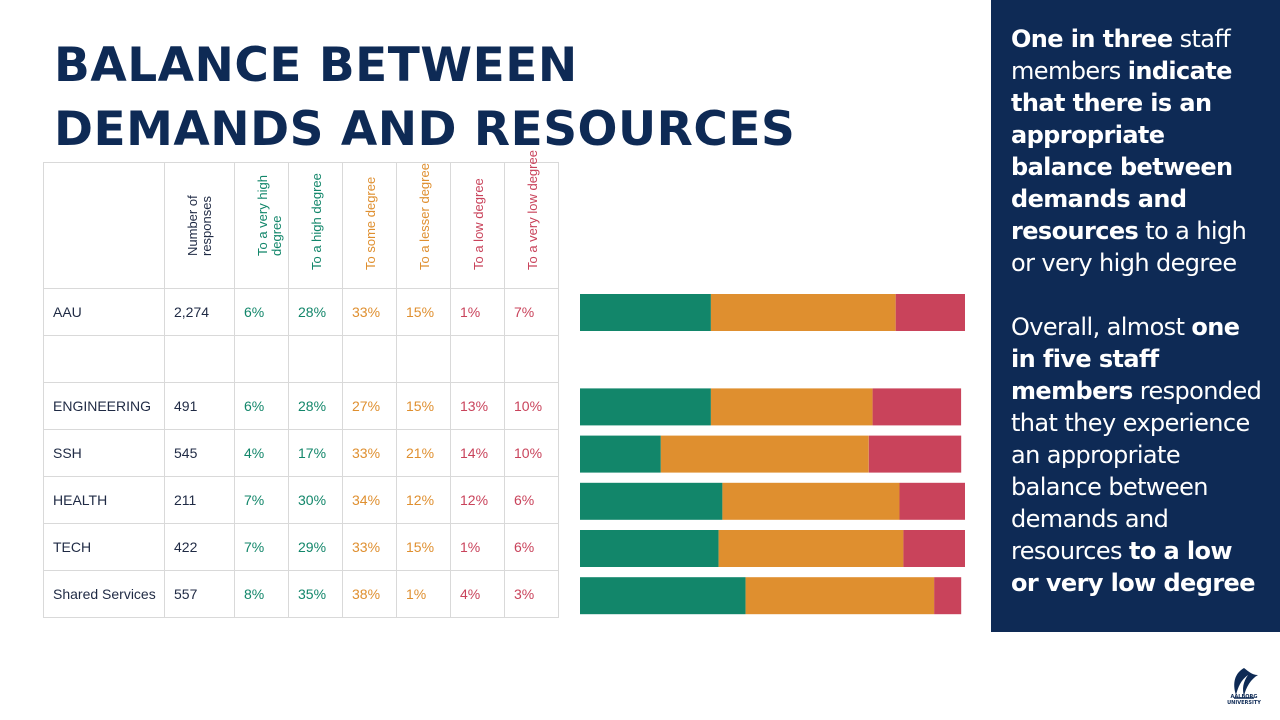  I want to click on p1-segment: staff members, so click(1121, 55).